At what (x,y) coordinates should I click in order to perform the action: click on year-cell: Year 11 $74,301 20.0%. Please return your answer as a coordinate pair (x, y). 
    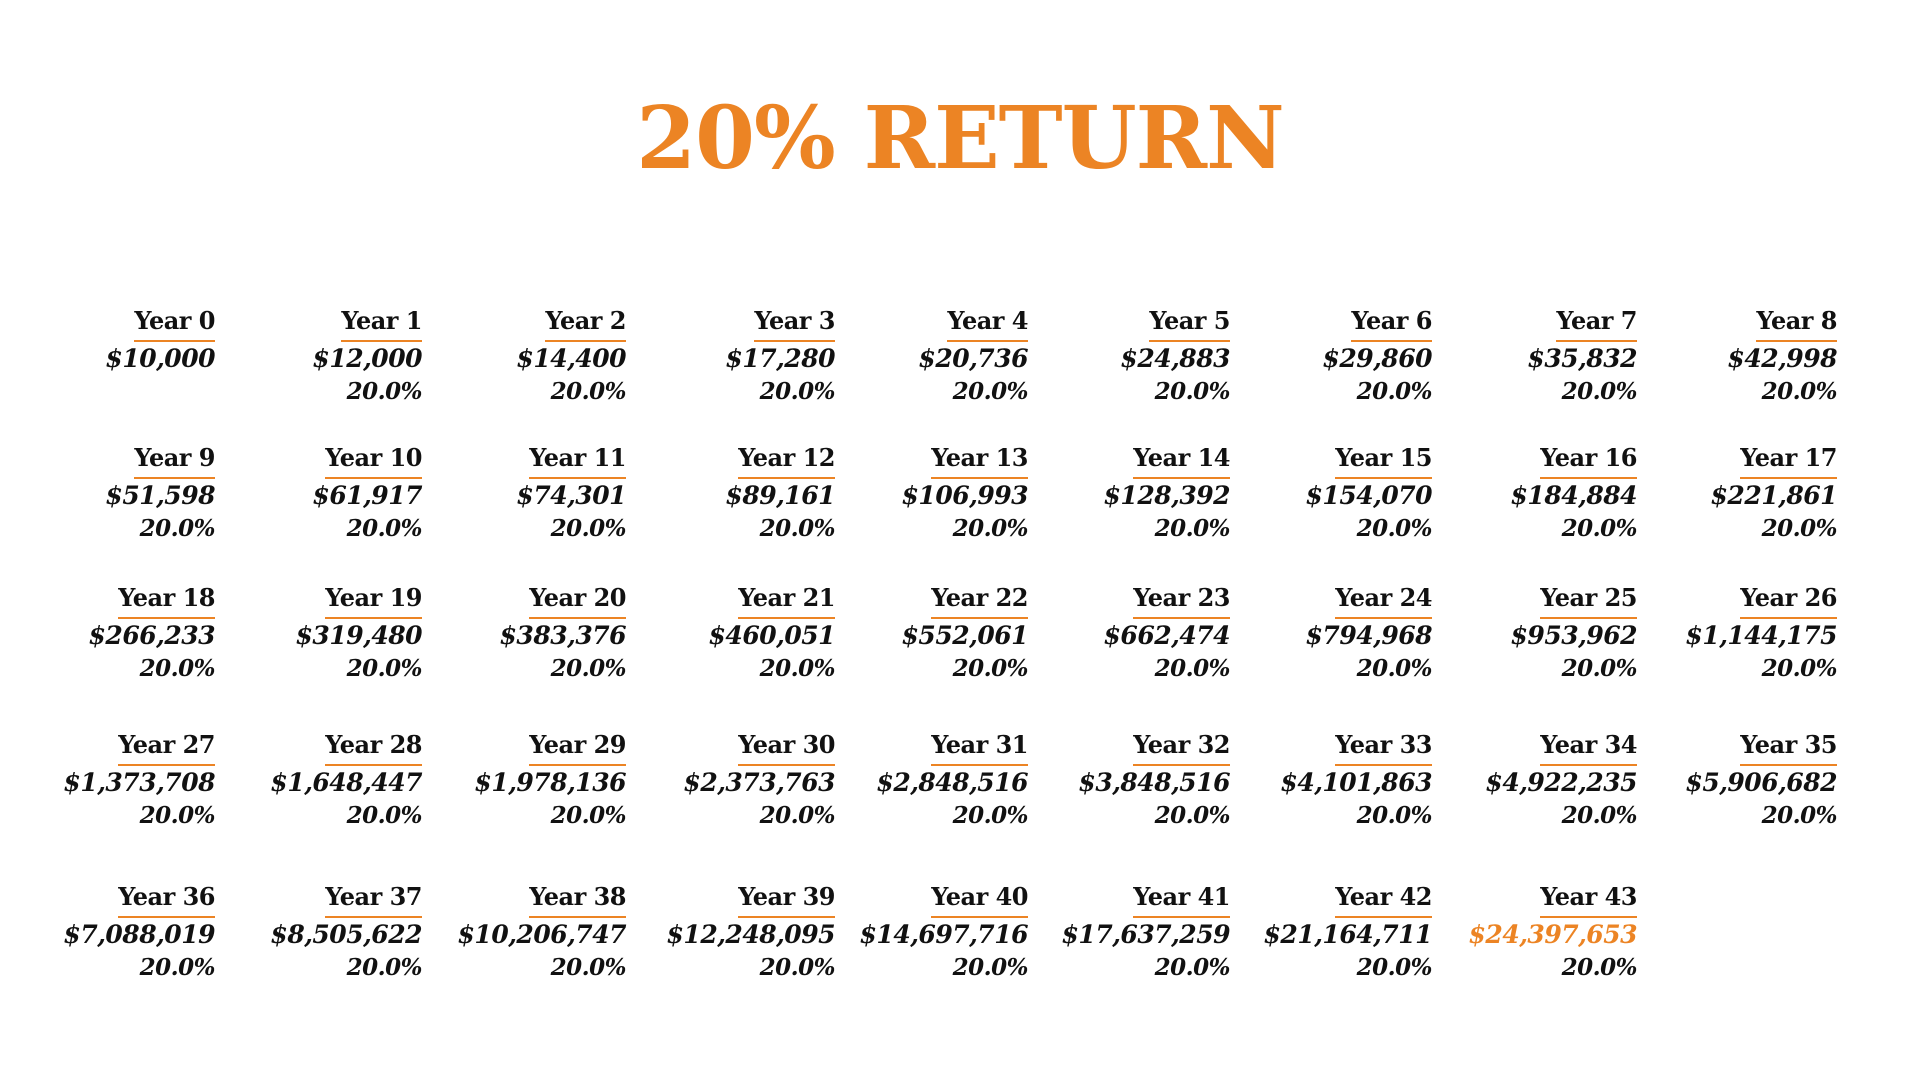
    Looking at the image, I should click on (536, 494).